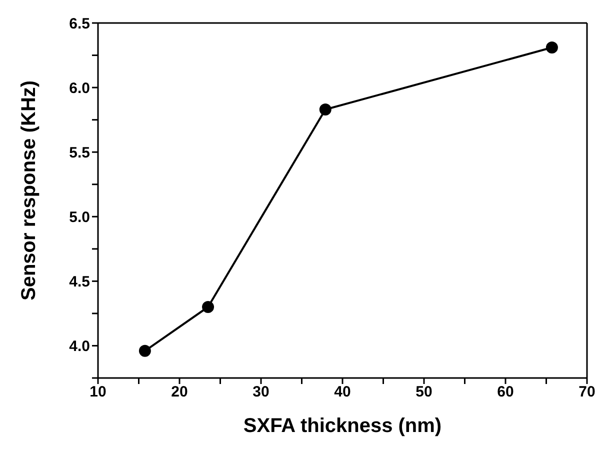 This screenshot has height=455, width=598. Describe the element at coordinates (261, 392) in the screenshot. I see `x-tick-label: 30` at that location.